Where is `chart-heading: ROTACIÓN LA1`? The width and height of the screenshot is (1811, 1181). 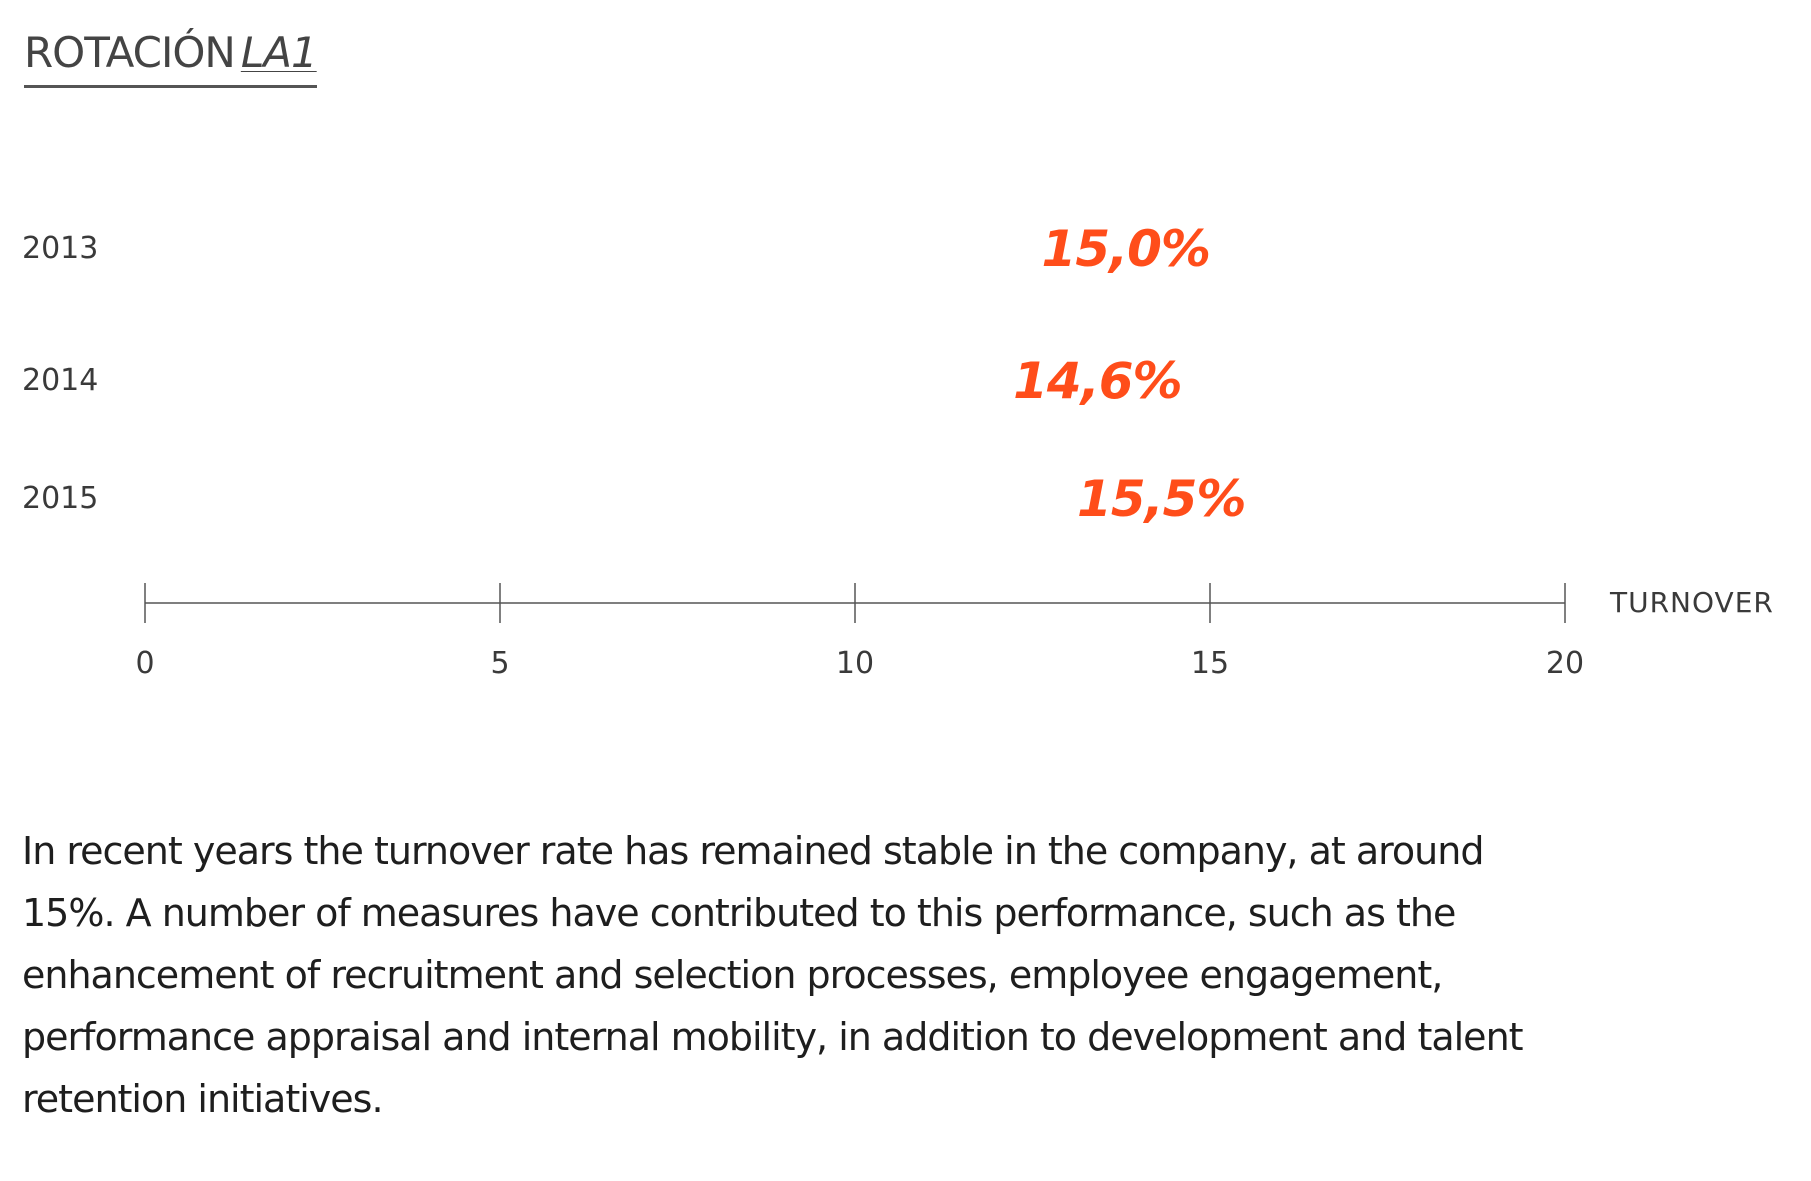 chart-heading: ROTACIÓN LA1 is located at coordinates (171, 58).